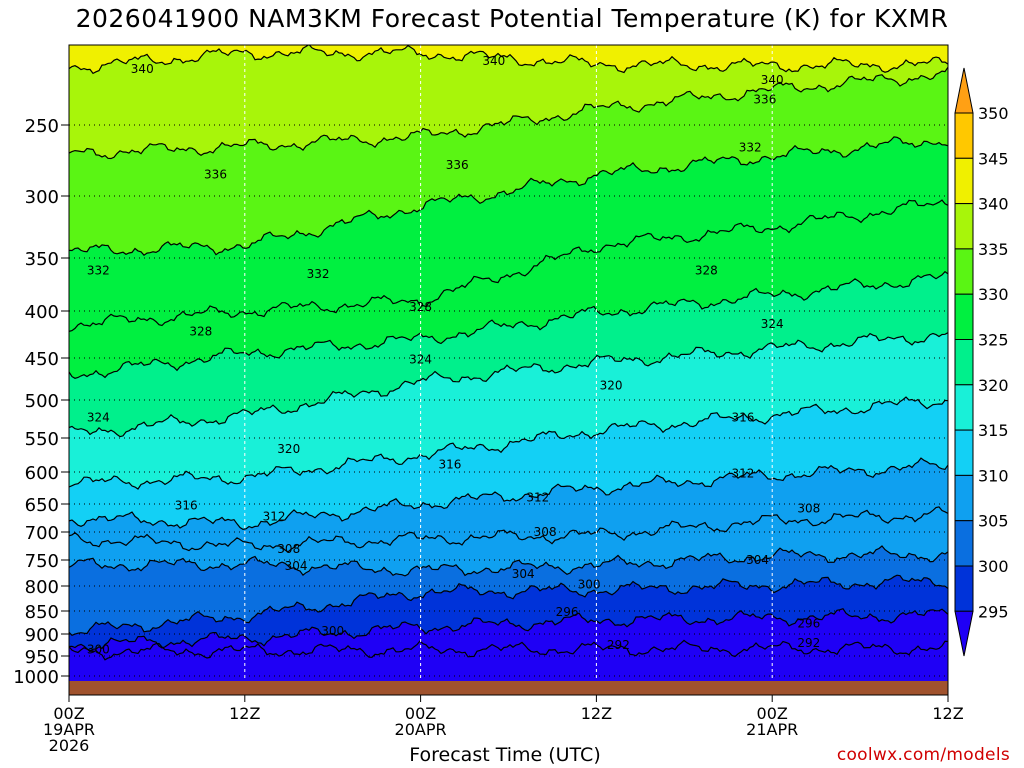 This screenshot has width=1024, height=768. I want to click on y-tick-label: 850, so click(42, 612).